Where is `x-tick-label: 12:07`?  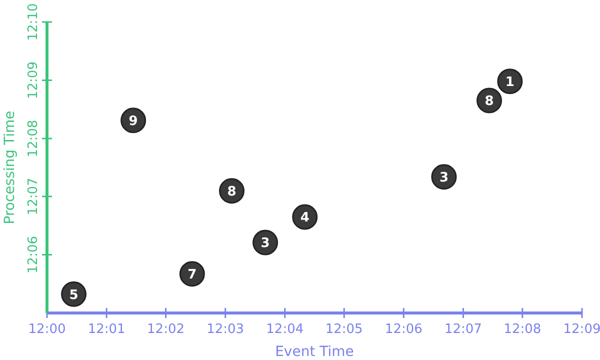 x-tick-label: 12:07 is located at coordinates (463, 329).